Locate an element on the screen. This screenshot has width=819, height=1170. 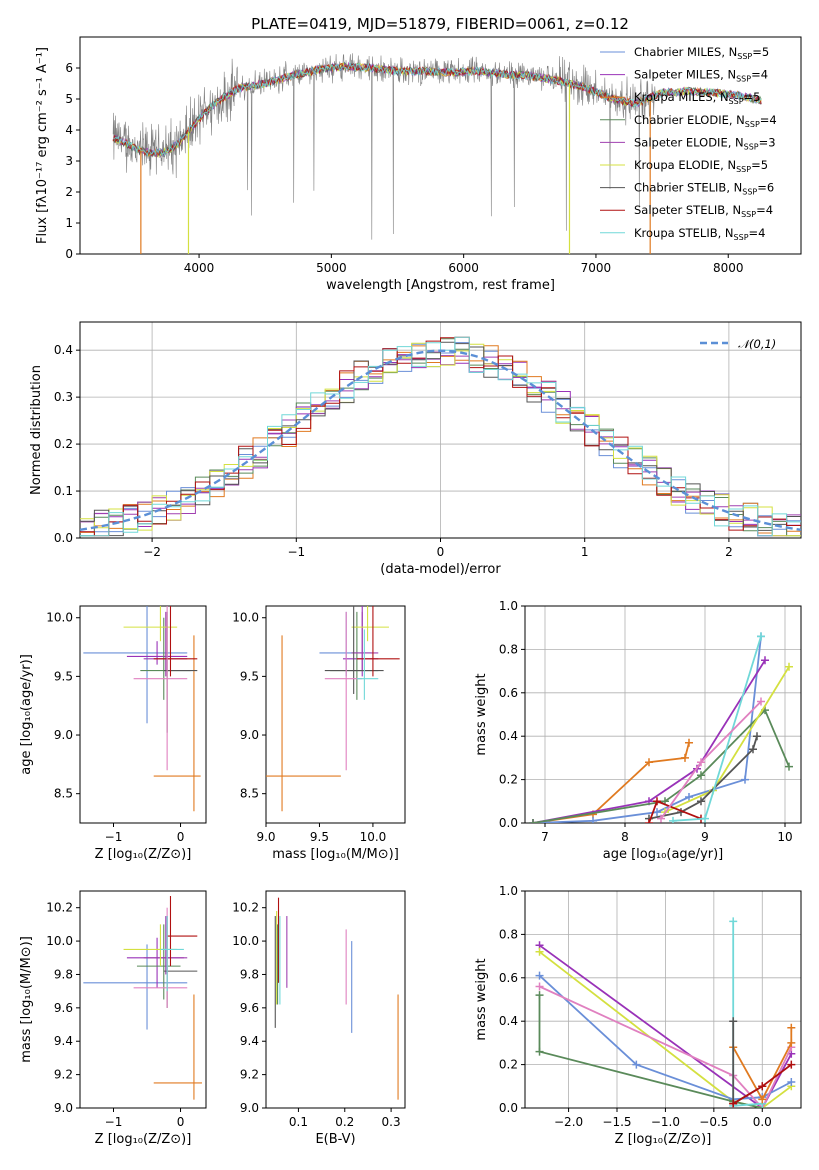
normal-curve is located at coordinates (440, 440).